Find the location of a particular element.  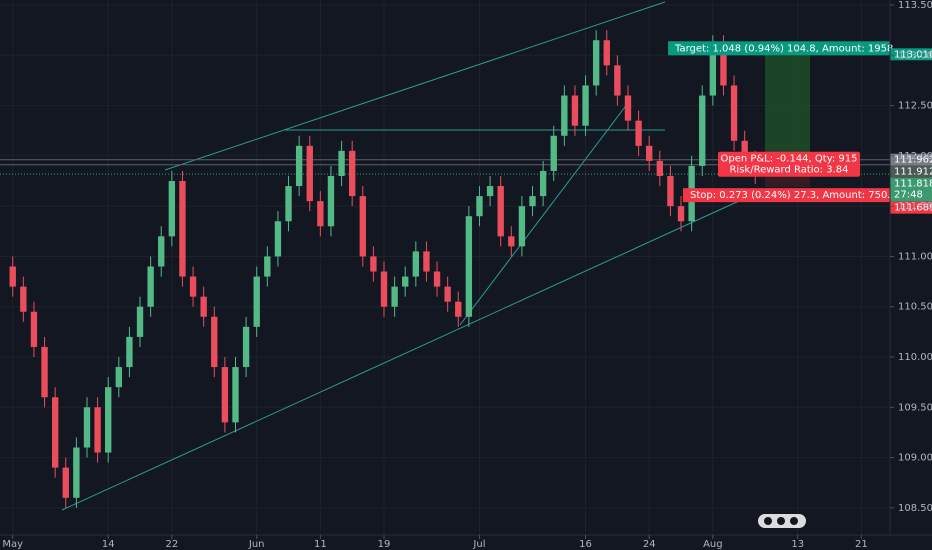

x-tick-label: 11 is located at coordinates (320, 544).